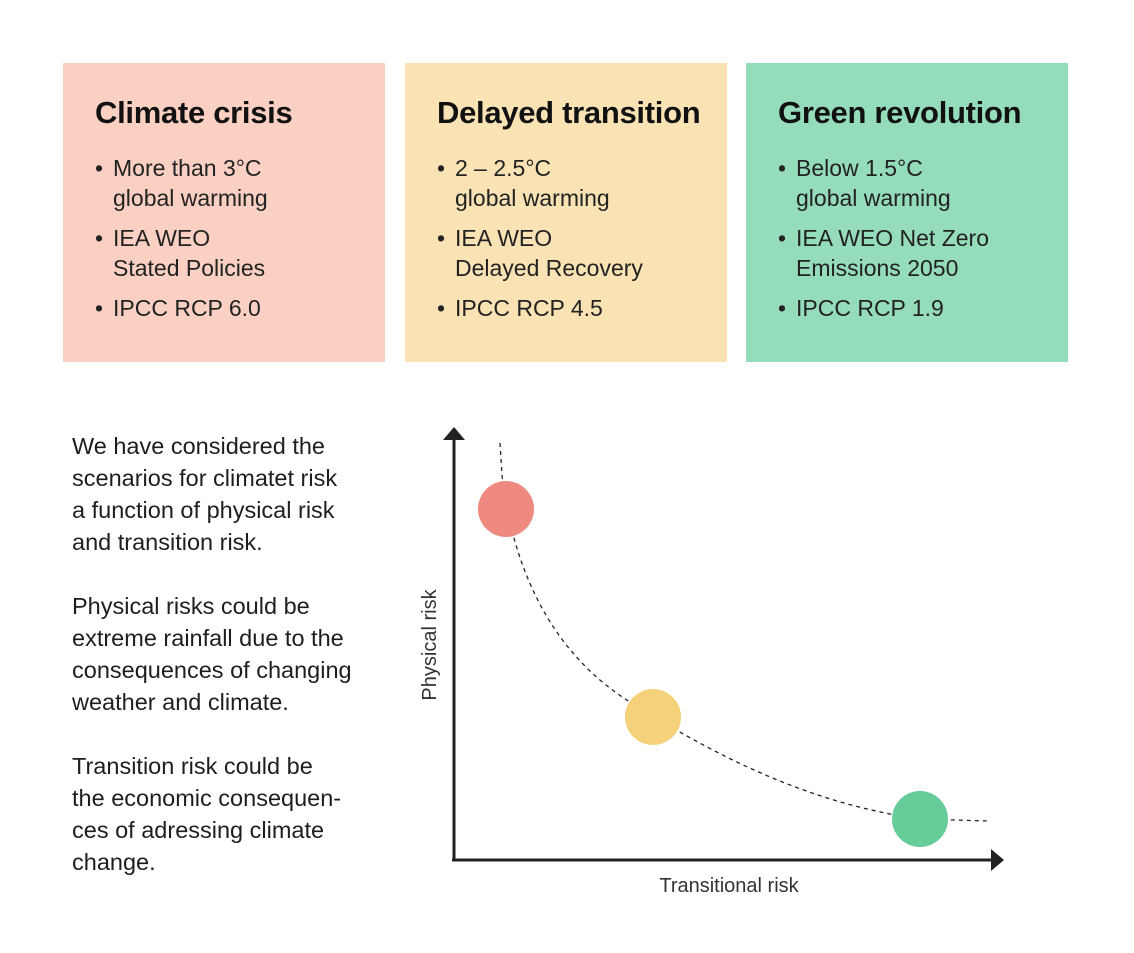 This screenshot has height=953, width=1134. What do you see at coordinates (920, 819) in the screenshot?
I see `green-revolution-point` at bounding box center [920, 819].